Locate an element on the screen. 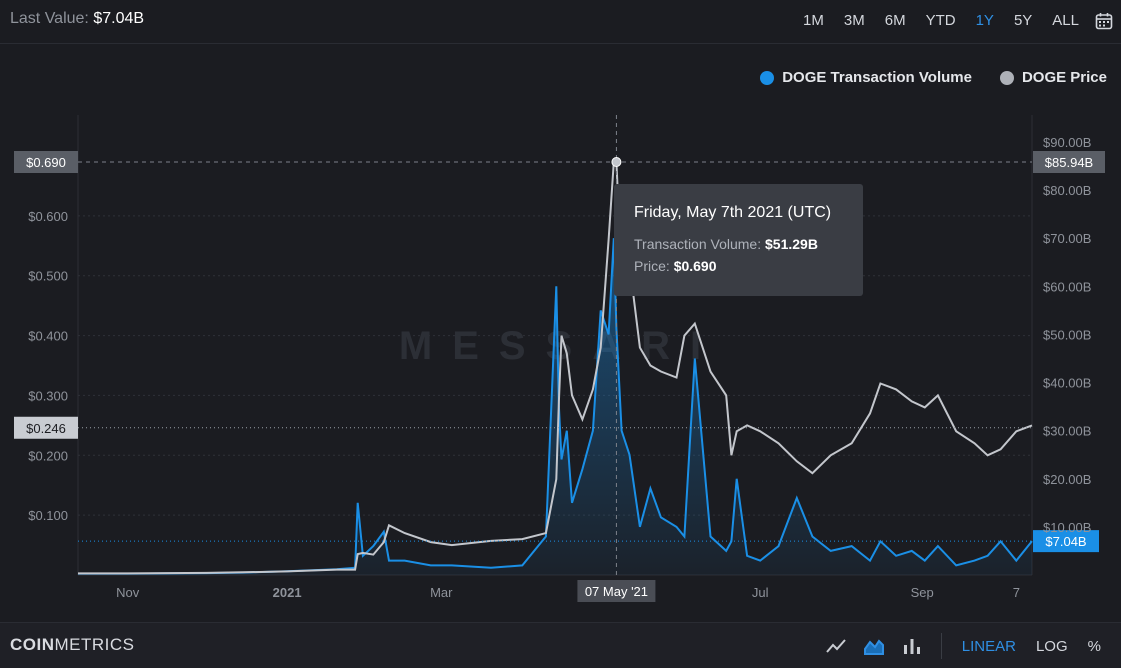 The image size is (1121, 668). range-6m-button: 6M is located at coordinates (895, 20).